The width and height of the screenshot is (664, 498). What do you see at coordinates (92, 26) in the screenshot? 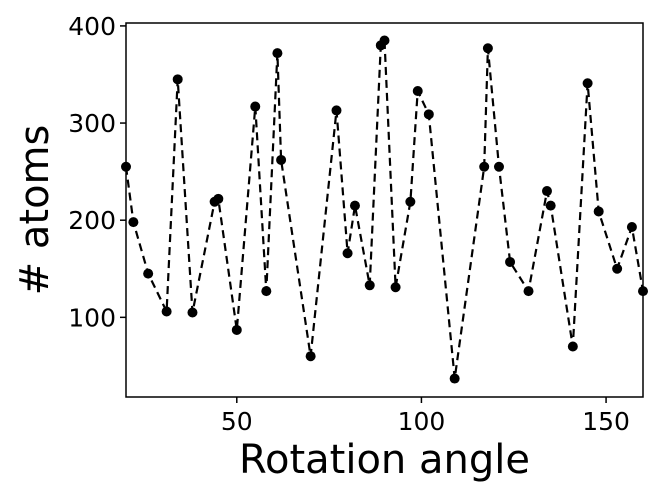
I see `y-tick-label: 400` at bounding box center [92, 26].